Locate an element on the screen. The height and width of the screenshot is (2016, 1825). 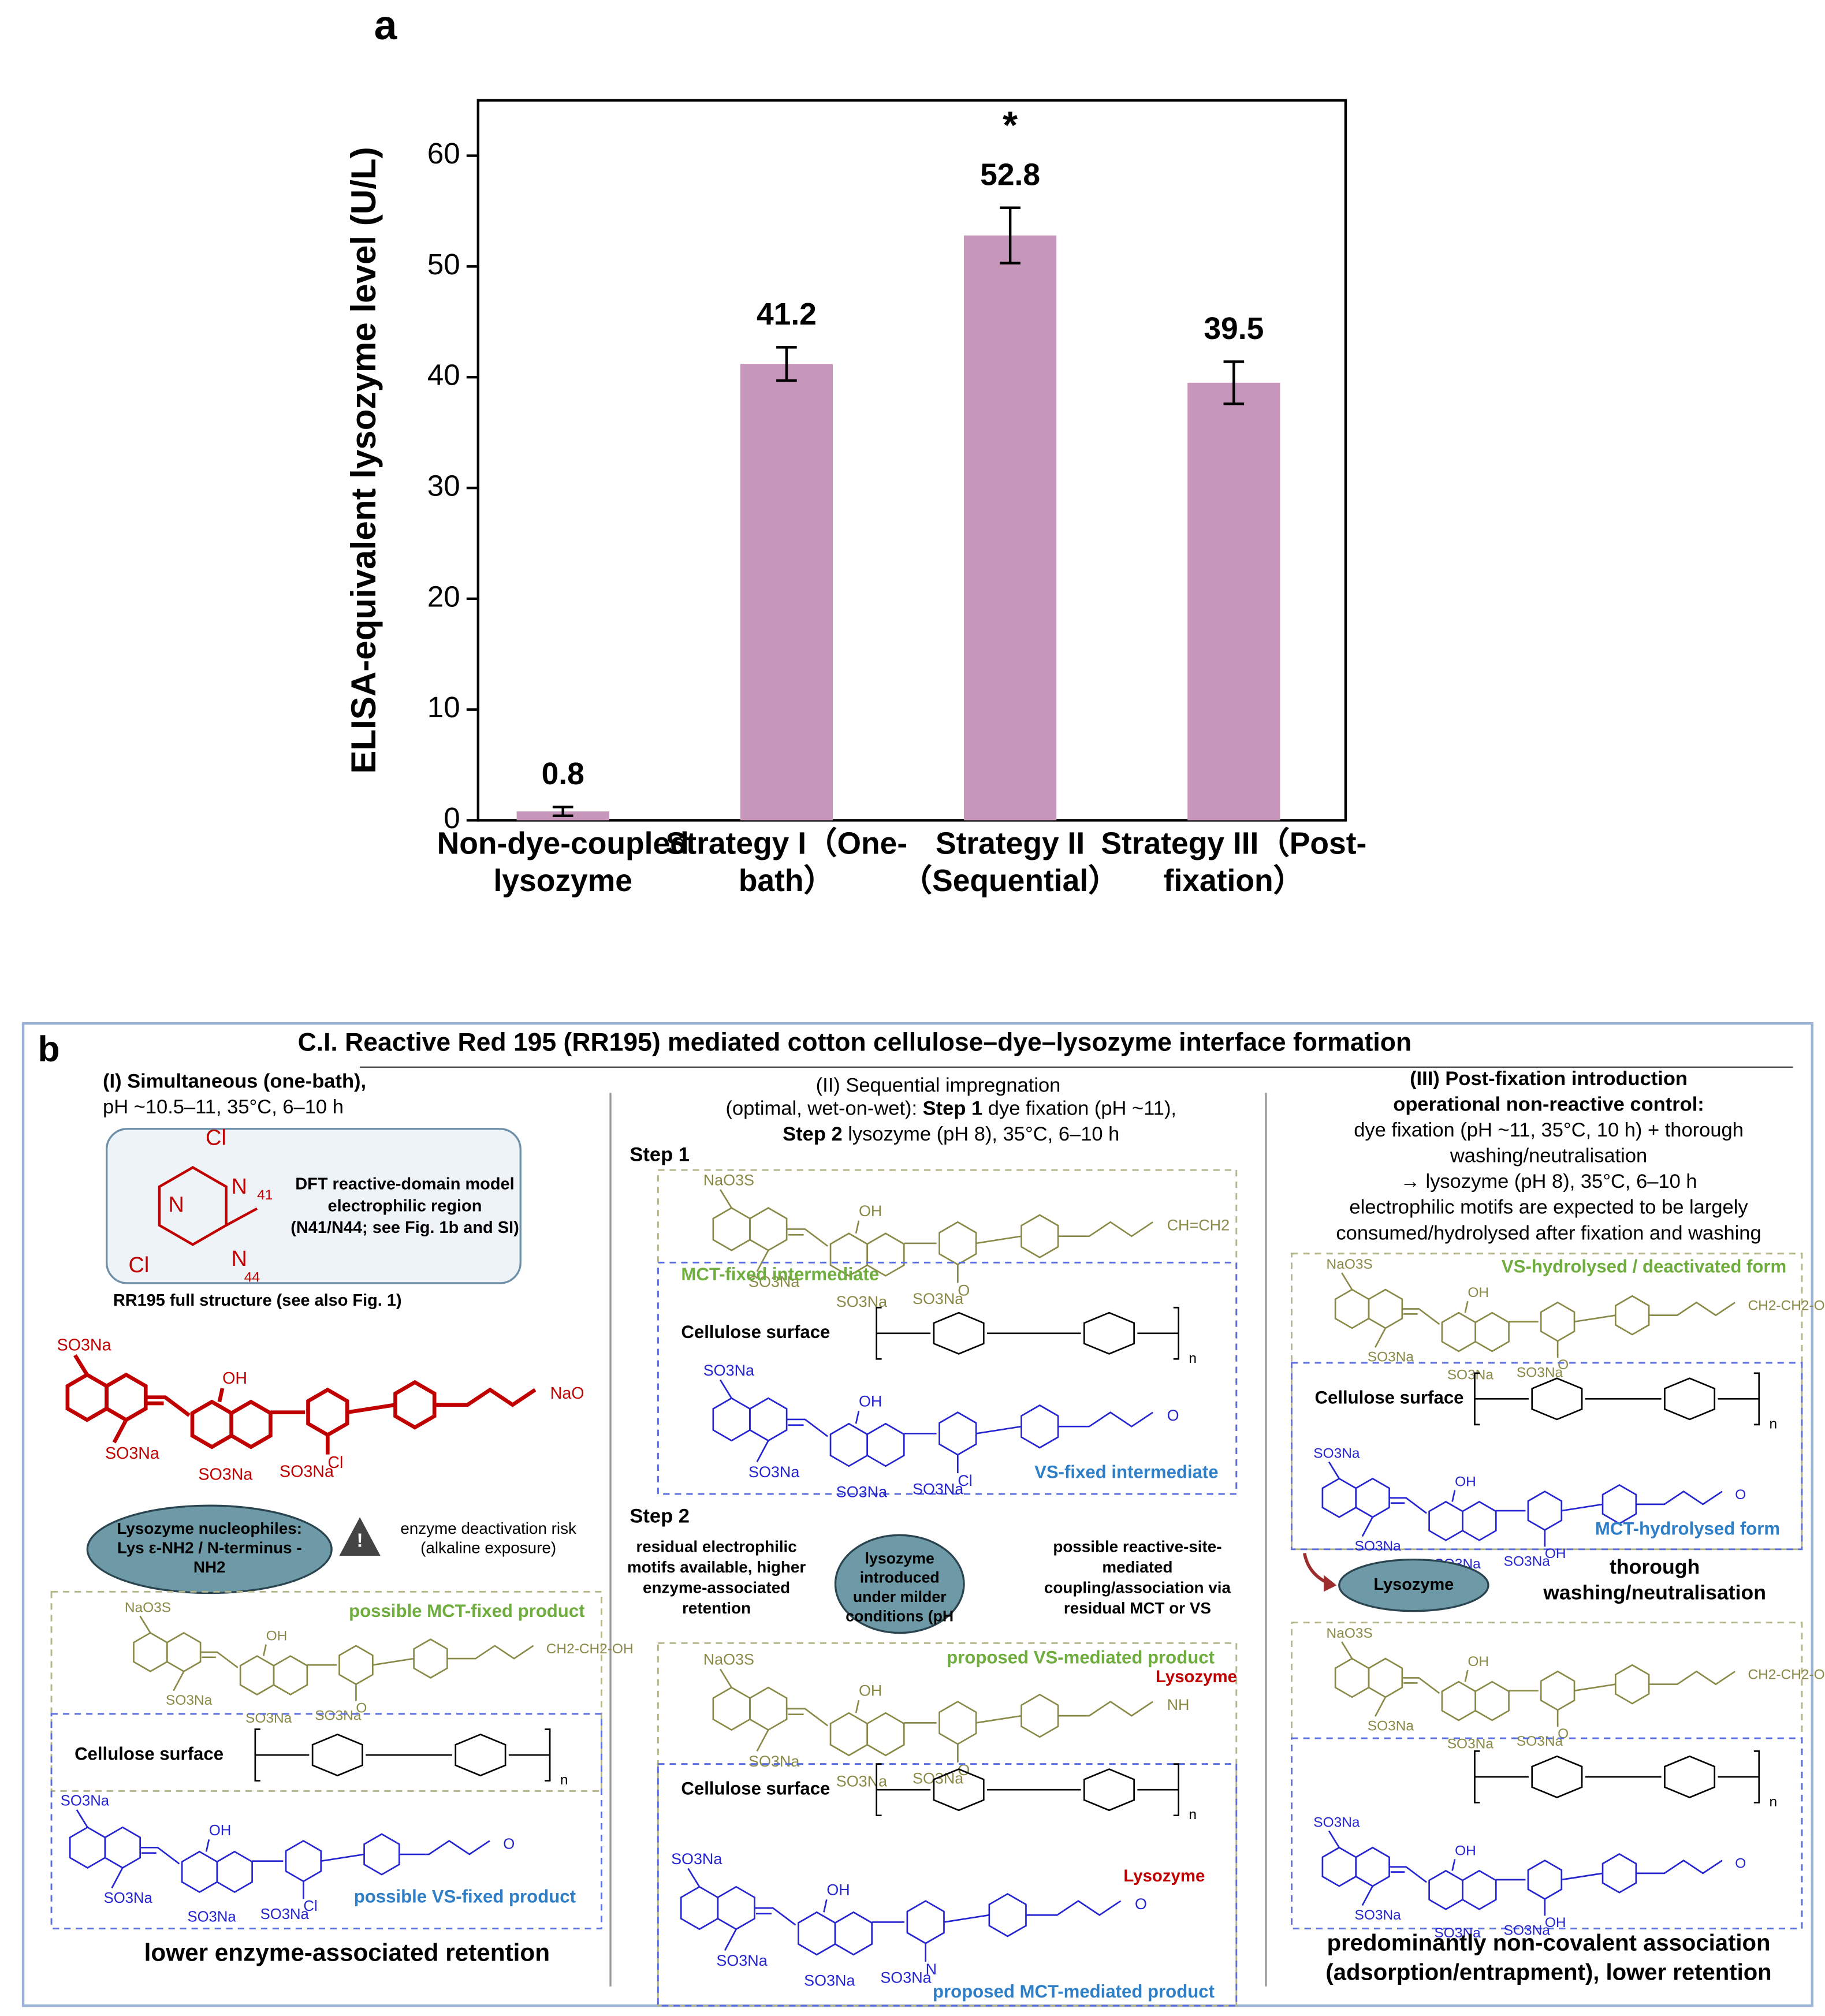
bar is located at coordinates (1010, 528).